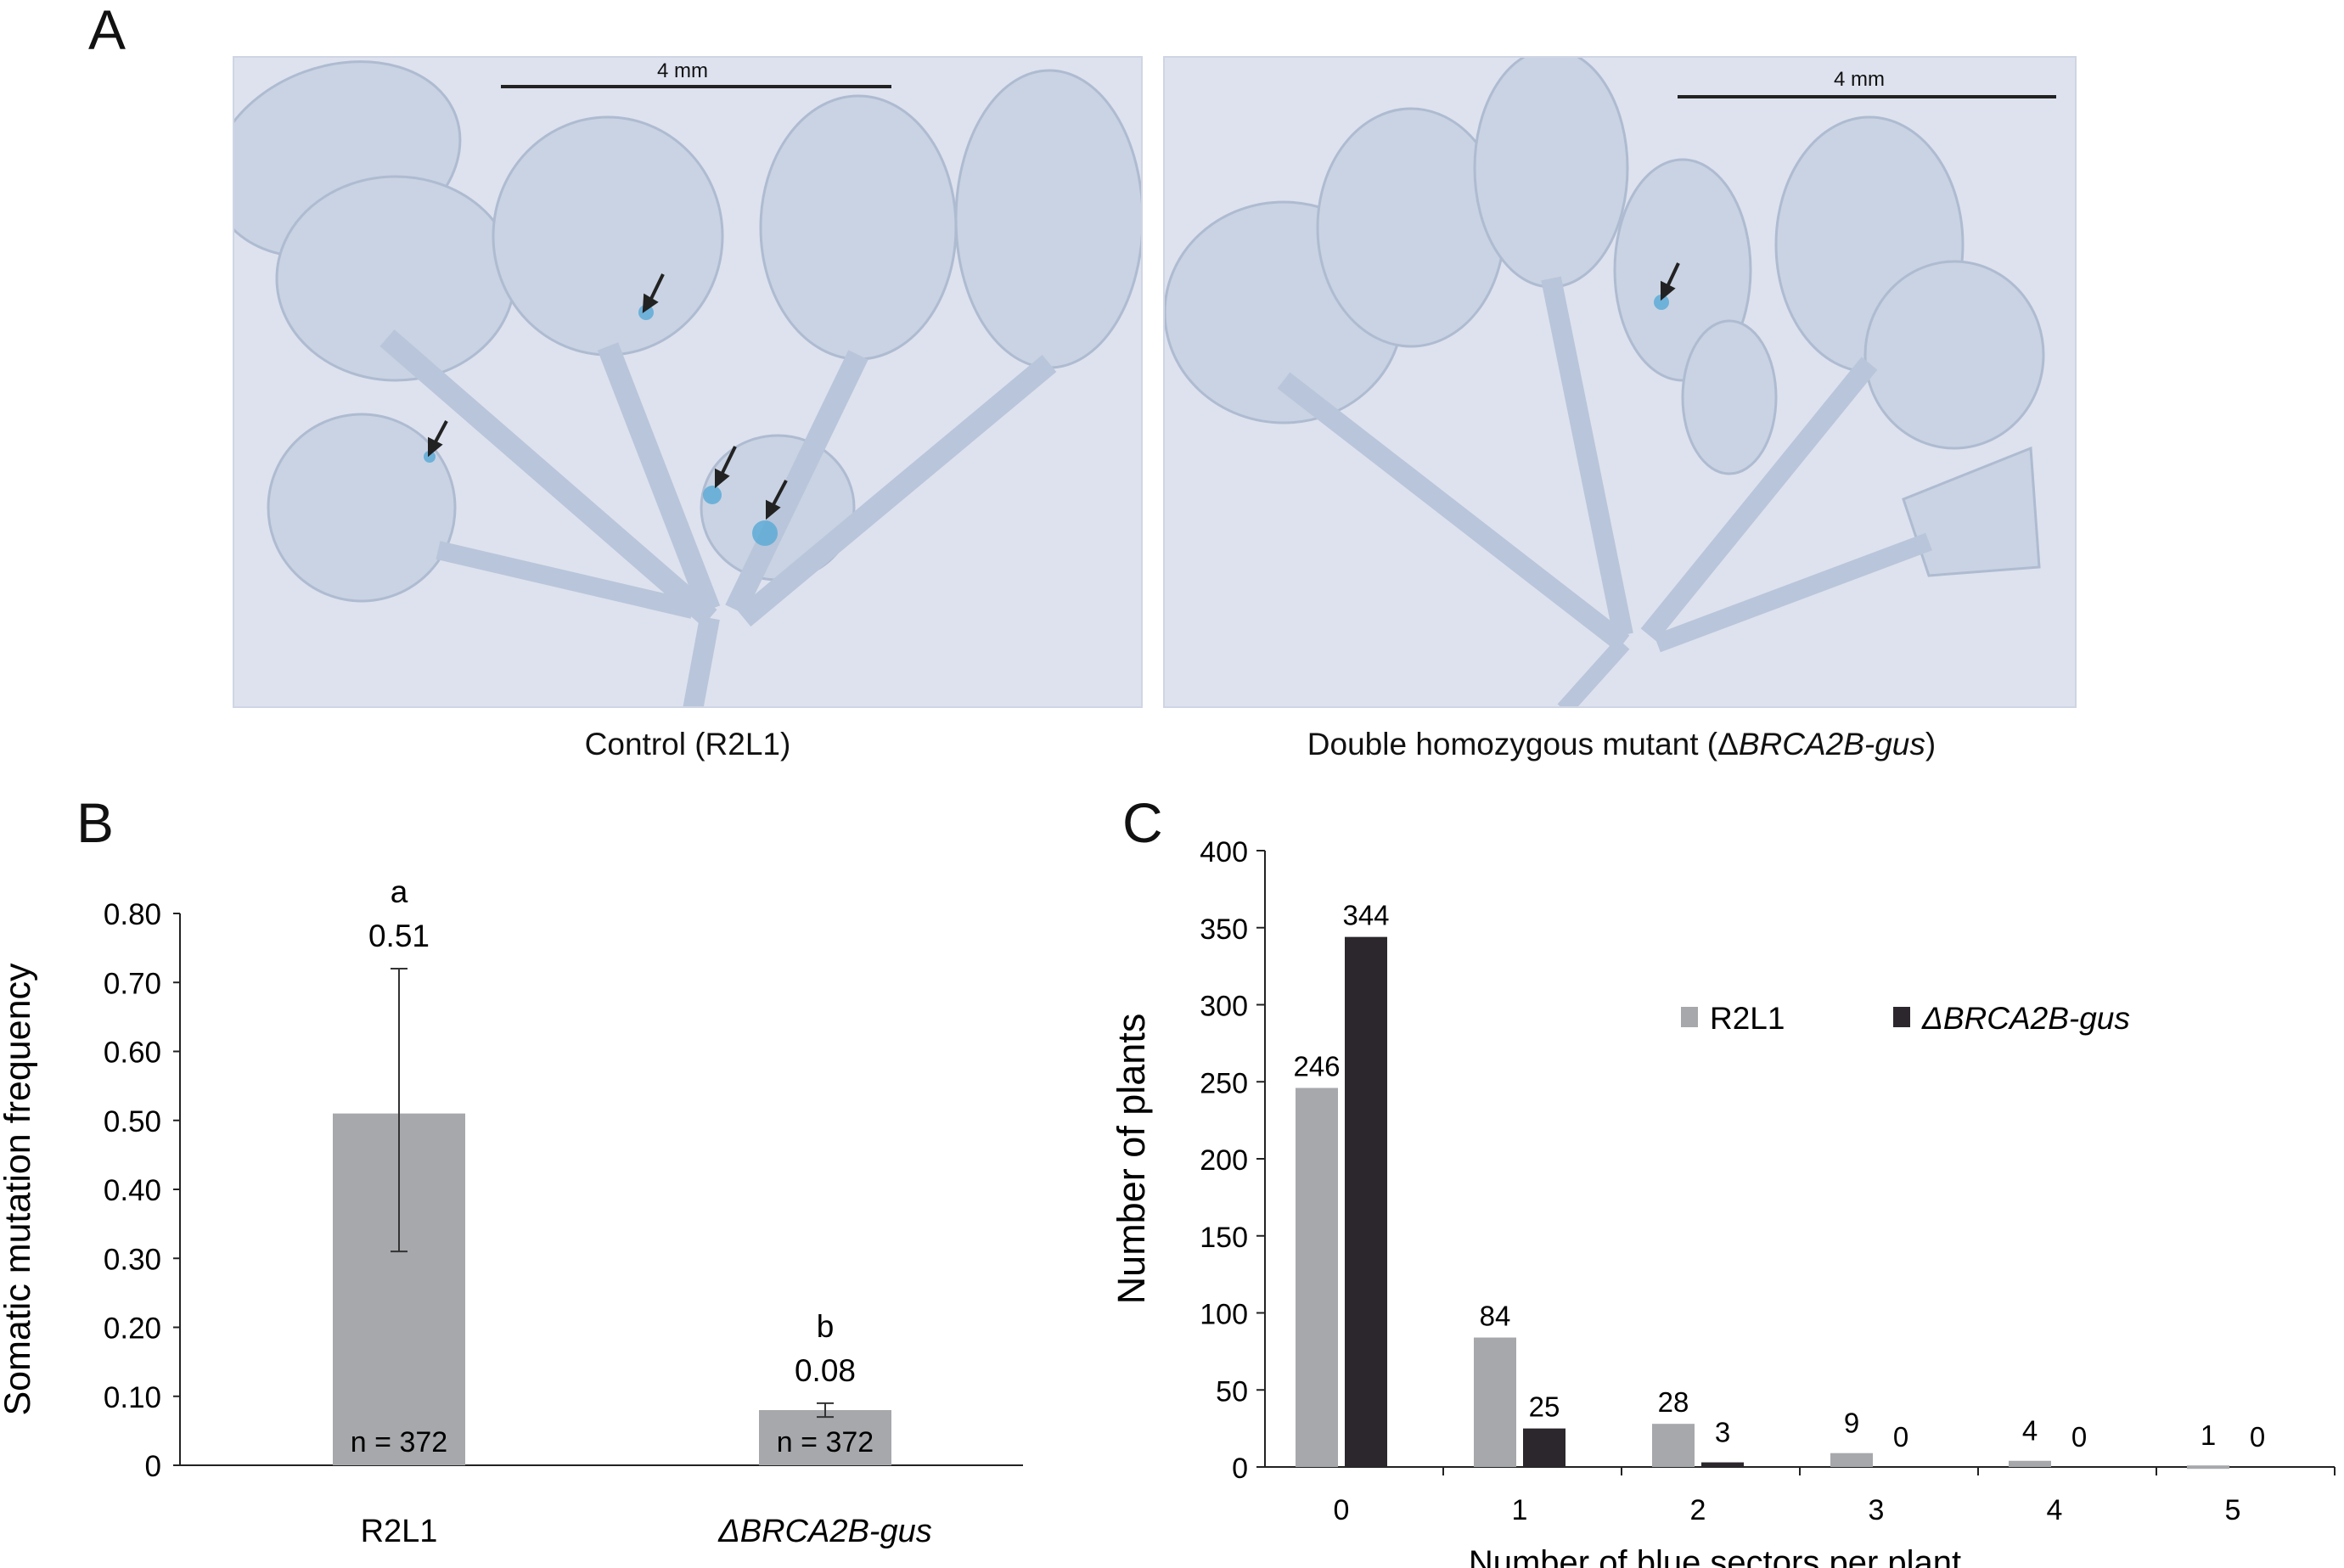 The height and width of the screenshot is (1568, 2344). I want to click on chart-b-y-tick-label: 0.10, so click(132, 1397).